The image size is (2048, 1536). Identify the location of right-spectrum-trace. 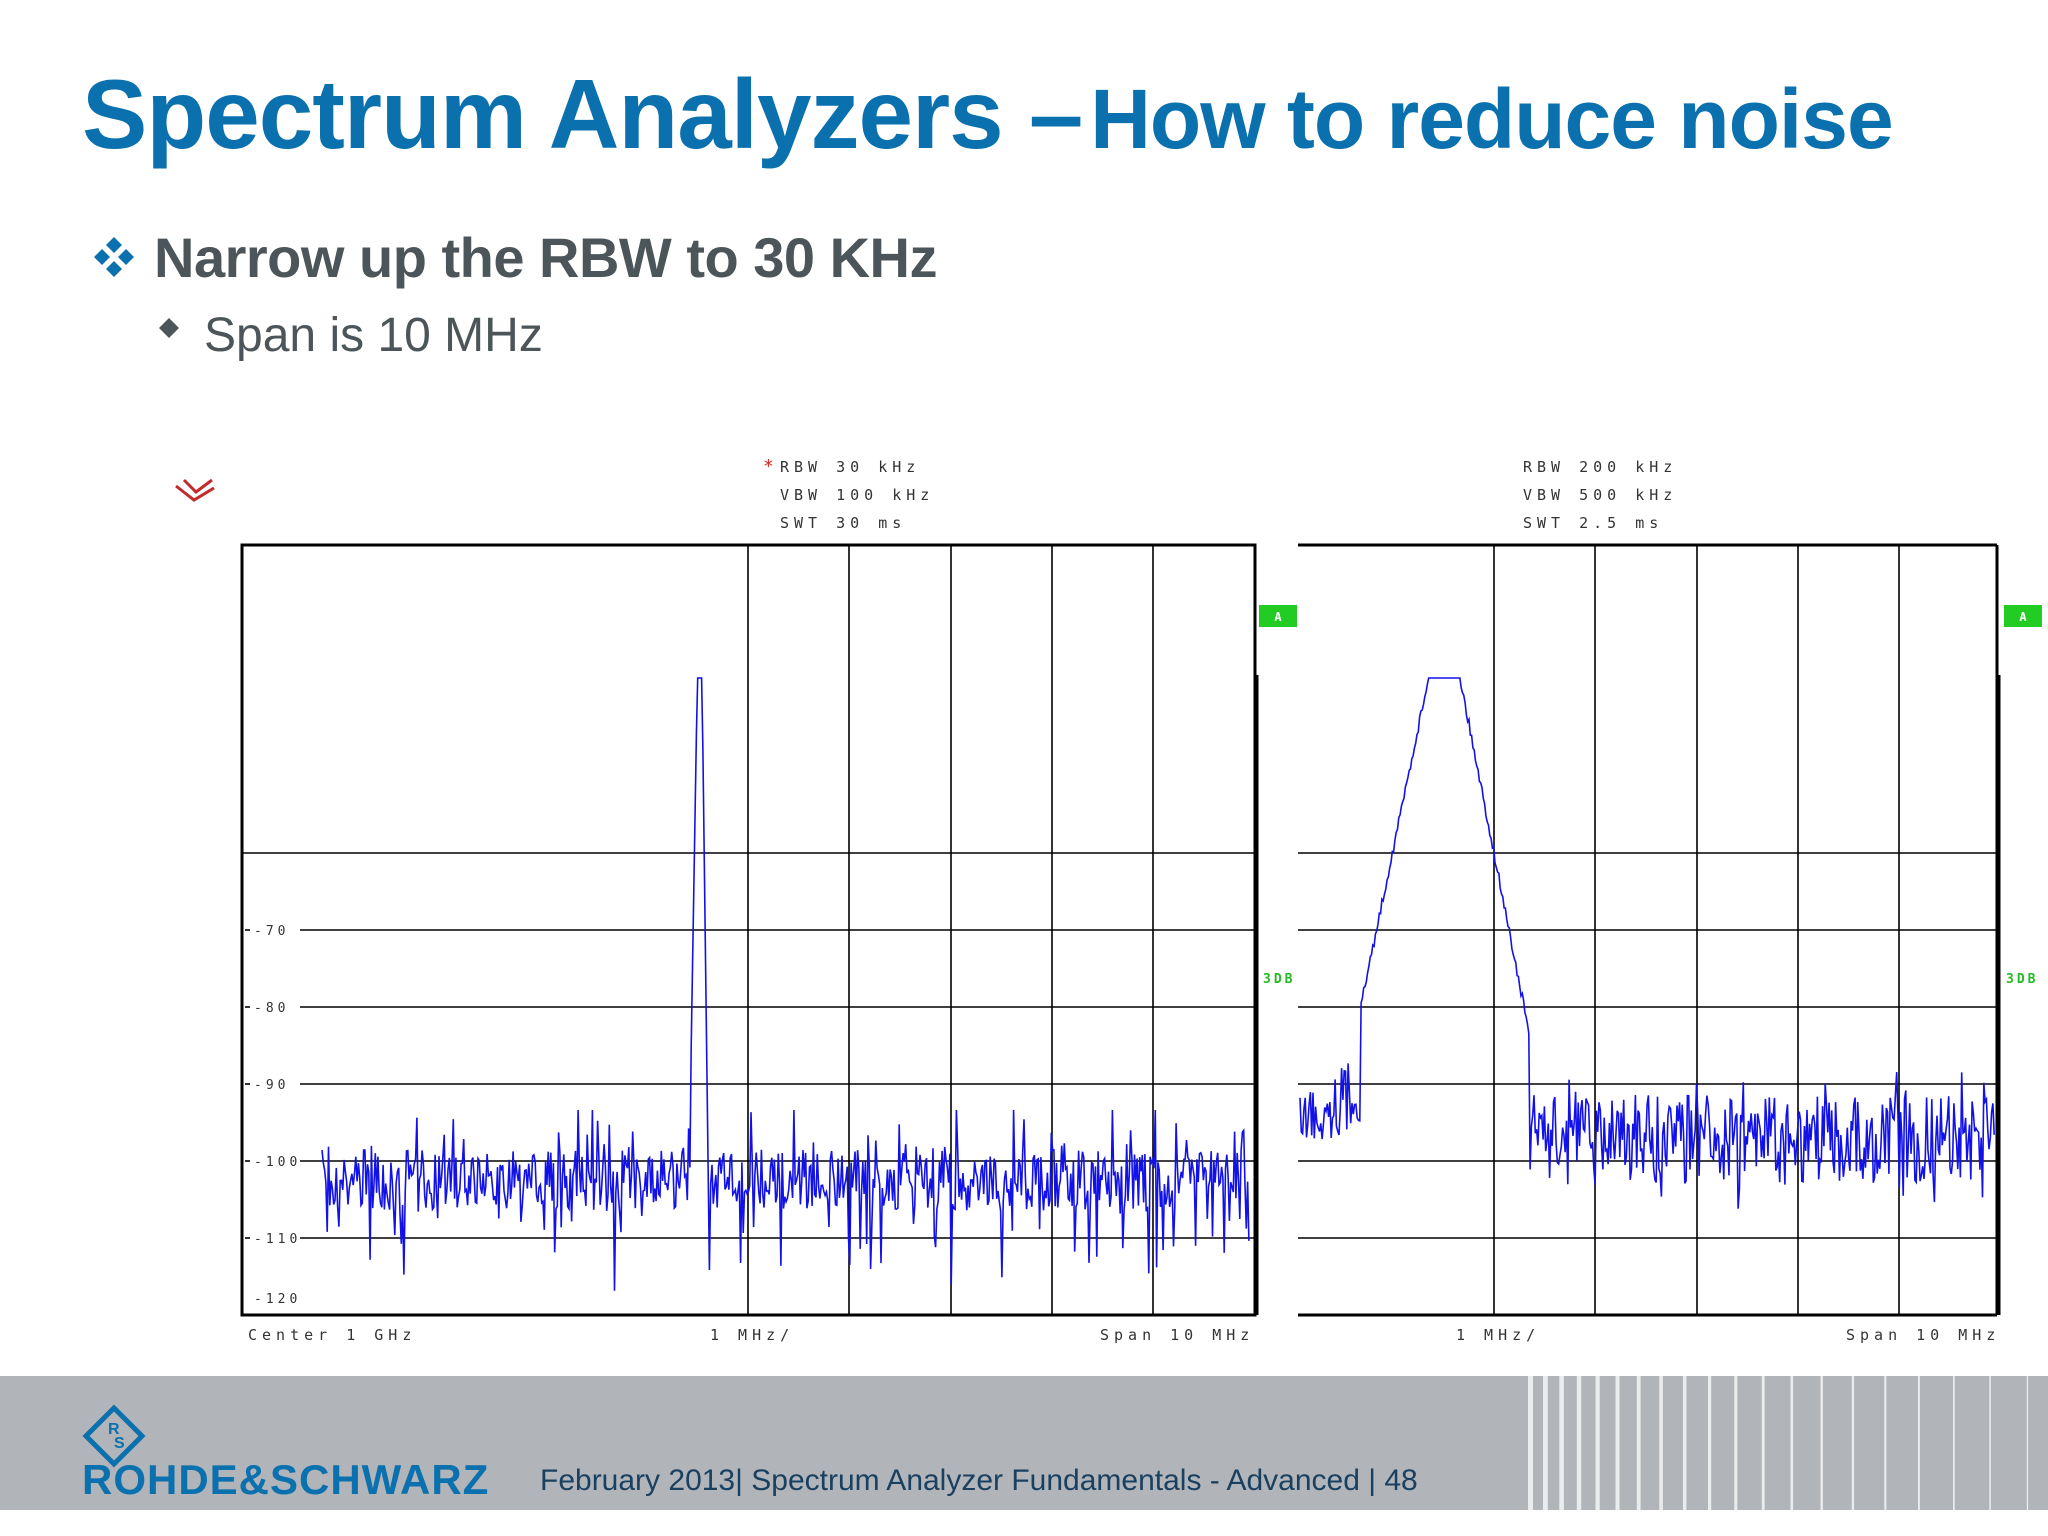
(1647, 943).